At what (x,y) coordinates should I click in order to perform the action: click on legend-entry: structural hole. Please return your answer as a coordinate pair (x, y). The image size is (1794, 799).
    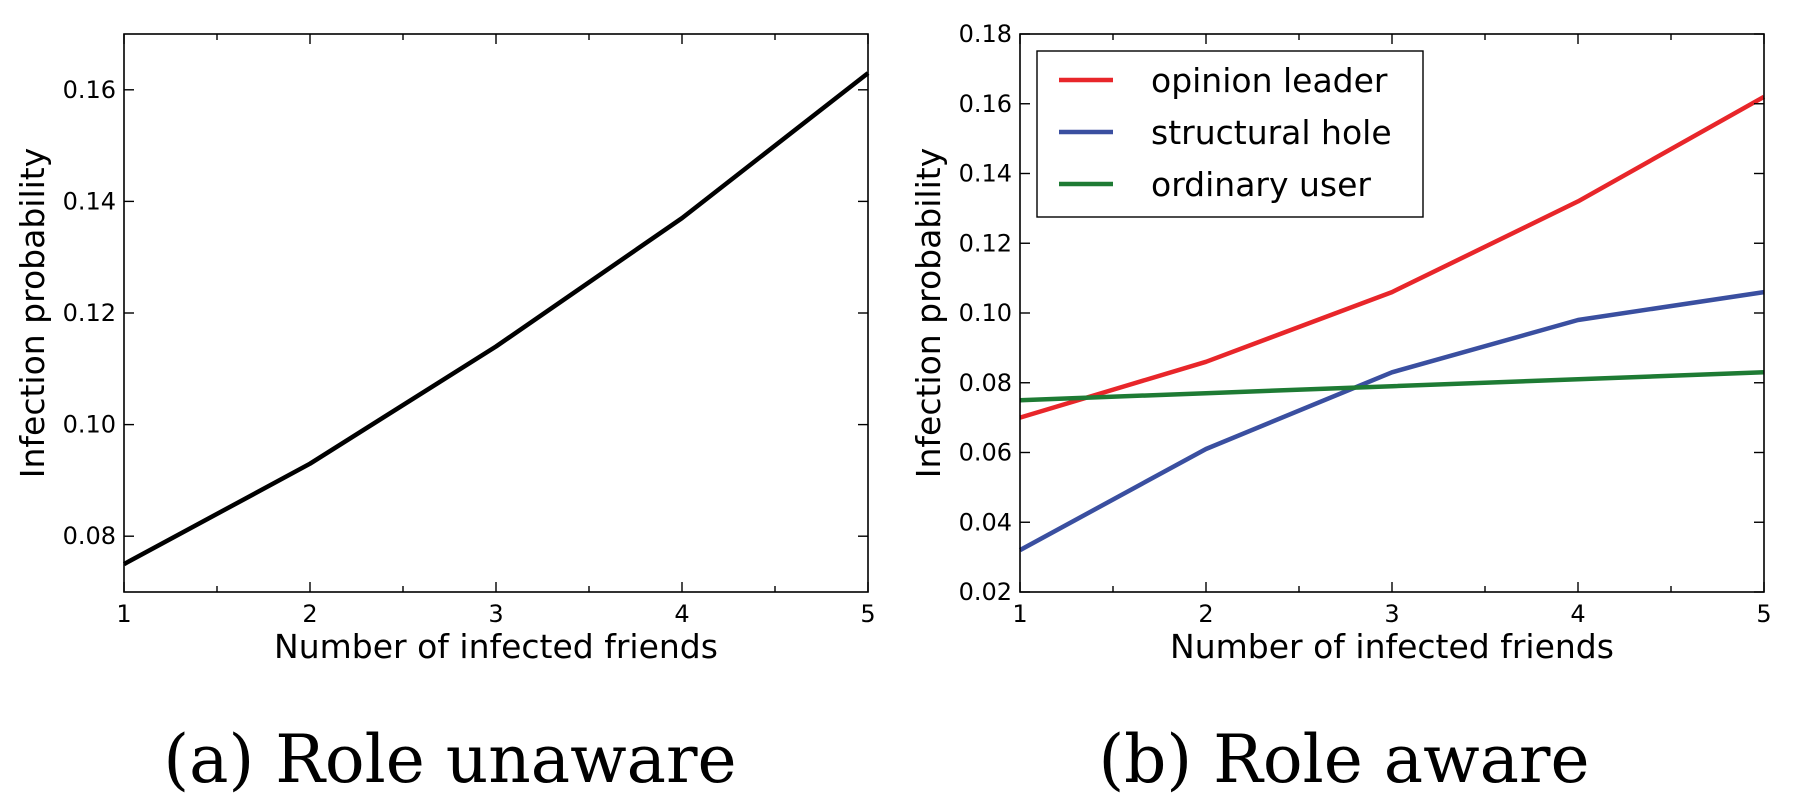
    Looking at the image, I should click on (1271, 132).